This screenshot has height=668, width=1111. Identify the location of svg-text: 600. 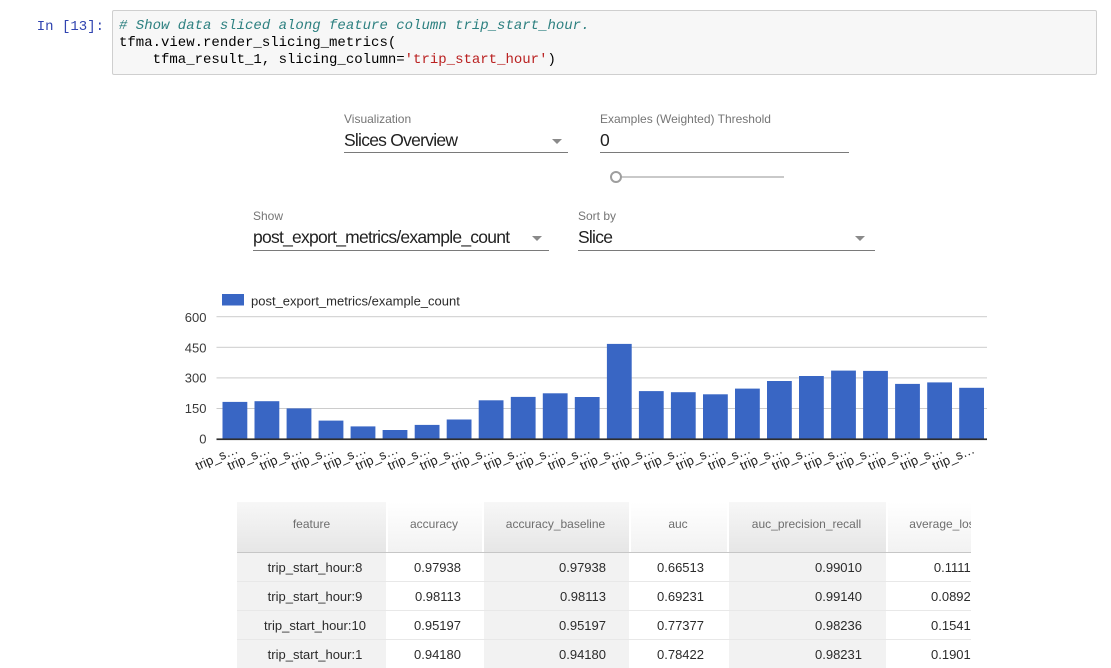
(196, 317).